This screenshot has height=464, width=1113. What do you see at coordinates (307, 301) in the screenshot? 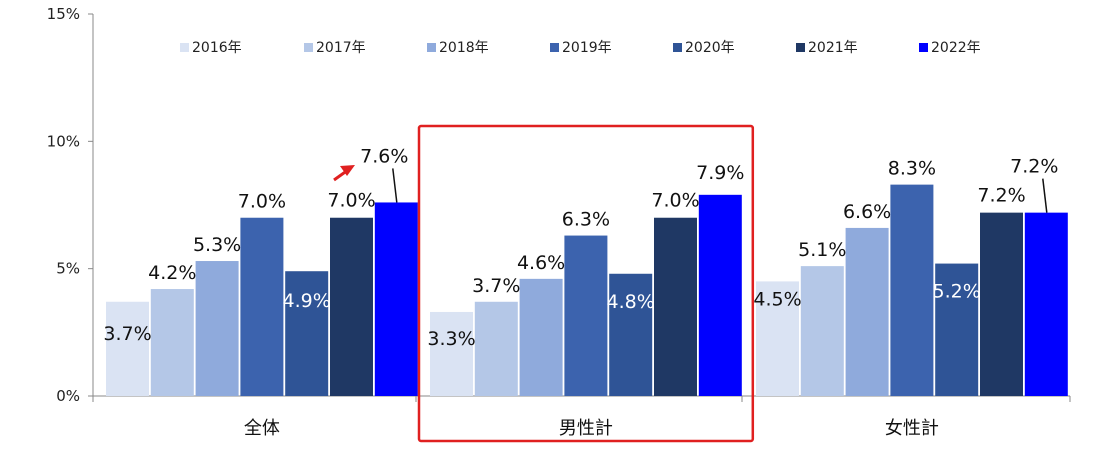
I see `data-label: 4.9%` at bounding box center [307, 301].